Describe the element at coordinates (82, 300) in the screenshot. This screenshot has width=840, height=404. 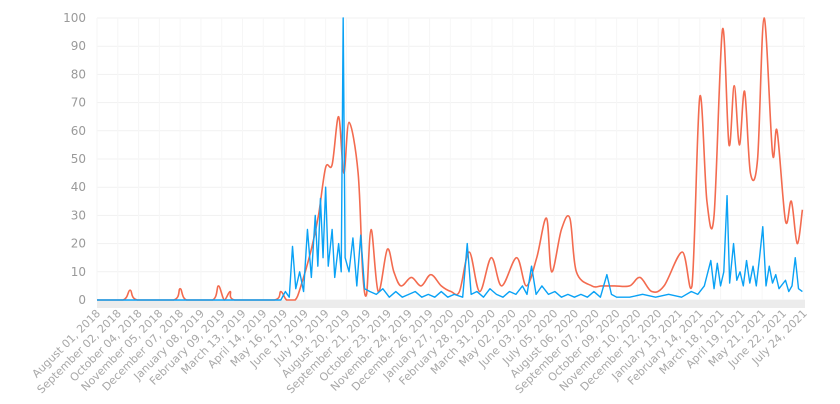
I see `y-tick-label: 0` at that location.